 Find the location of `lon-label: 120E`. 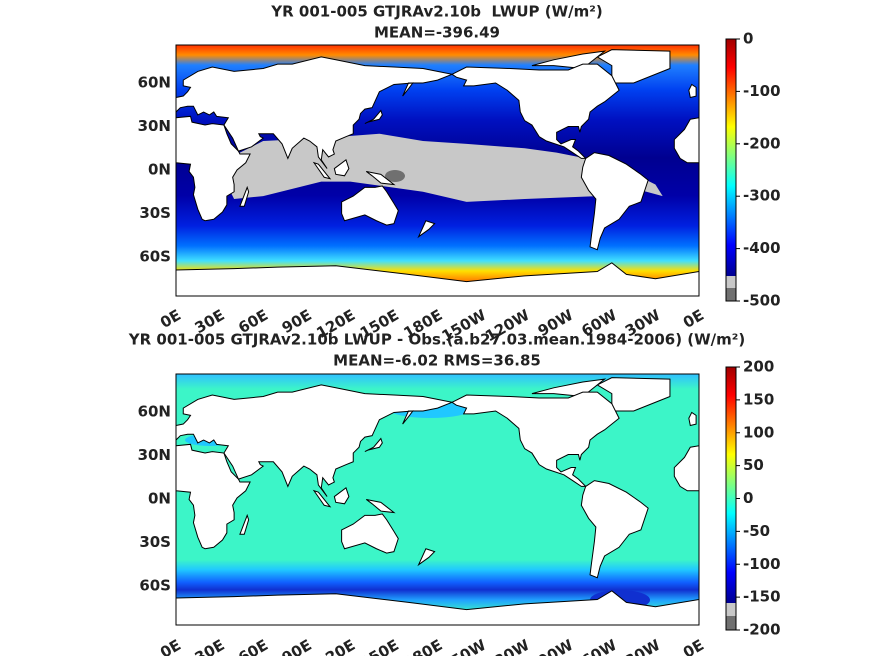

lon-label: 120E is located at coordinates (335, 646).